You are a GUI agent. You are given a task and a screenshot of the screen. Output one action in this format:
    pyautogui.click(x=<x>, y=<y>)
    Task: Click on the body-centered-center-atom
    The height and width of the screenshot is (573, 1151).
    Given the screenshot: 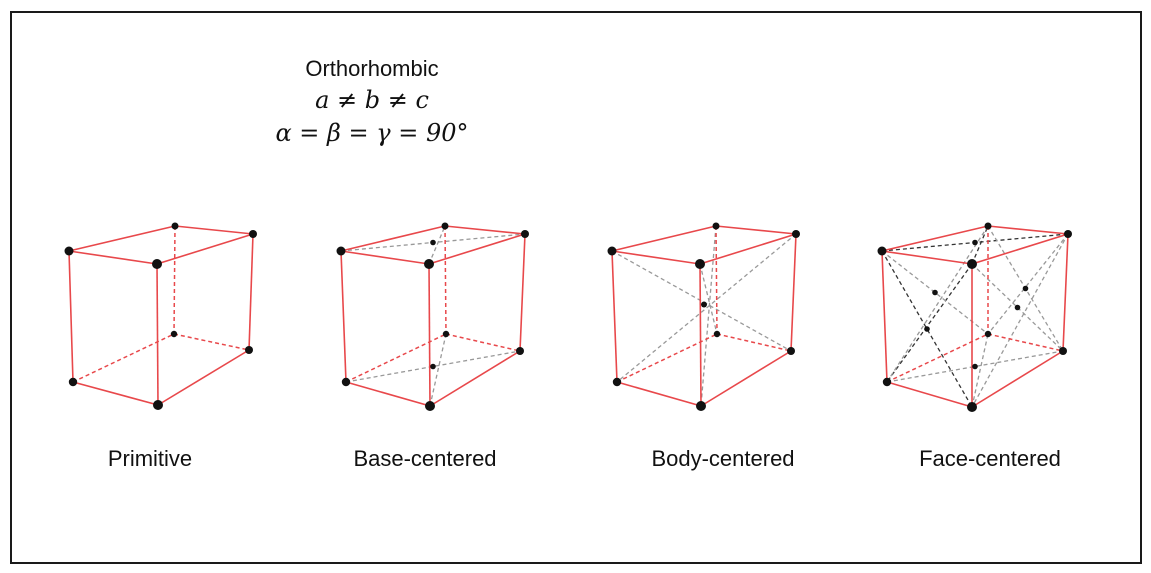 What is the action you would take?
    pyautogui.click(x=704, y=304)
    